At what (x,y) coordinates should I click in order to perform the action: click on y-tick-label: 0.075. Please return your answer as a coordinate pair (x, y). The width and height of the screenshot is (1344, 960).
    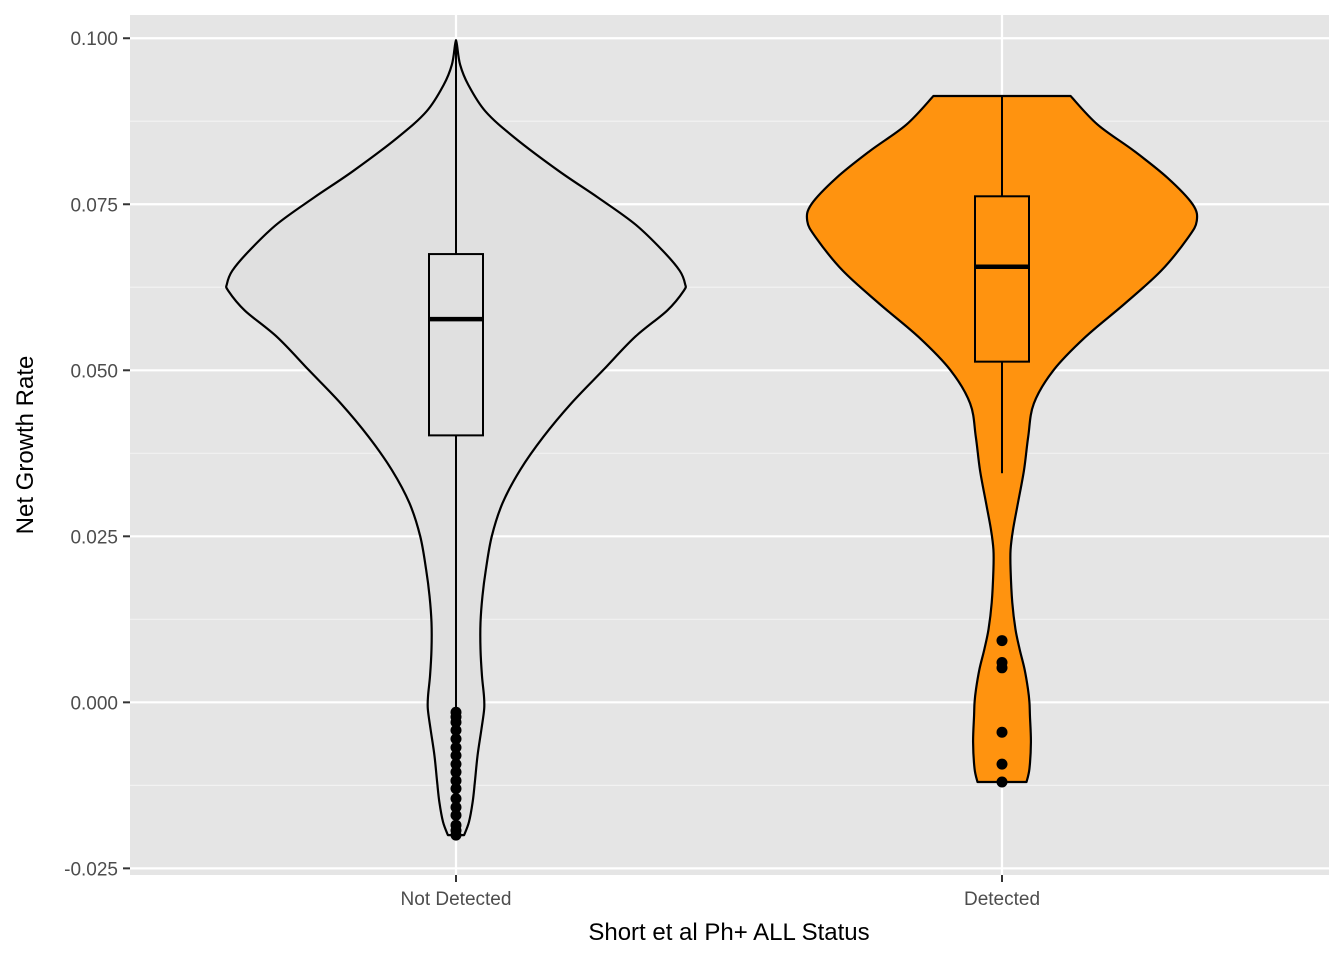
    Looking at the image, I should click on (94, 205).